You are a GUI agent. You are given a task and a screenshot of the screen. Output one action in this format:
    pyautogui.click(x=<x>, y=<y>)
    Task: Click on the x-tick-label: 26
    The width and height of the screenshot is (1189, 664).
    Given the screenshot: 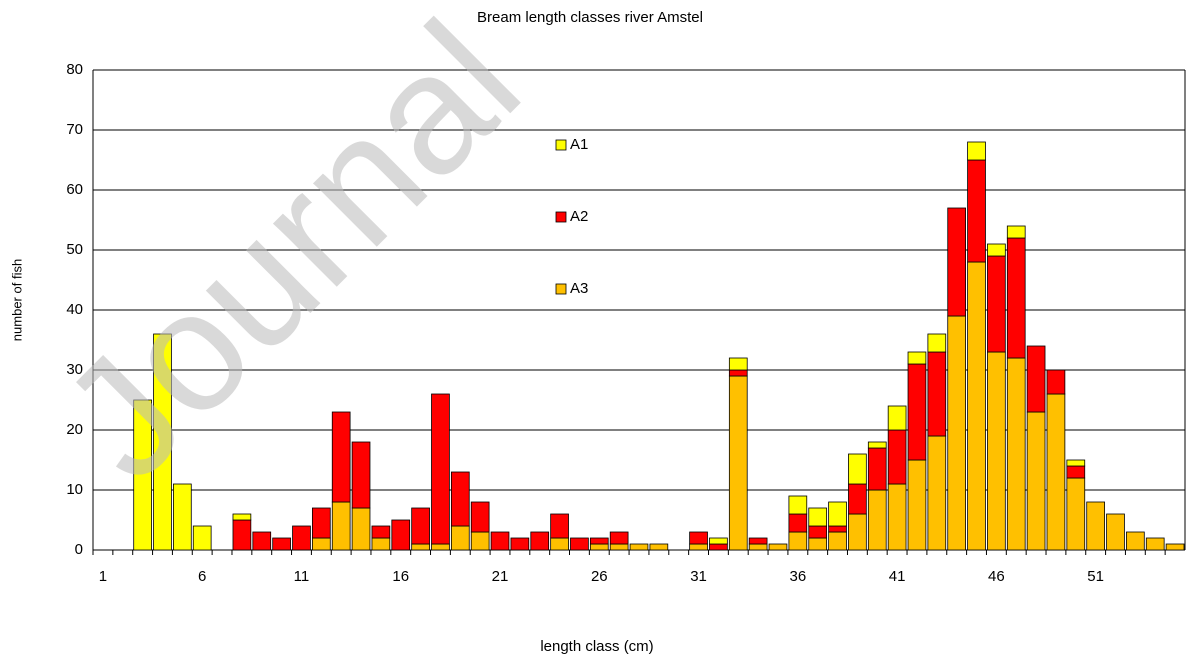 What is the action you would take?
    pyautogui.click(x=599, y=576)
    